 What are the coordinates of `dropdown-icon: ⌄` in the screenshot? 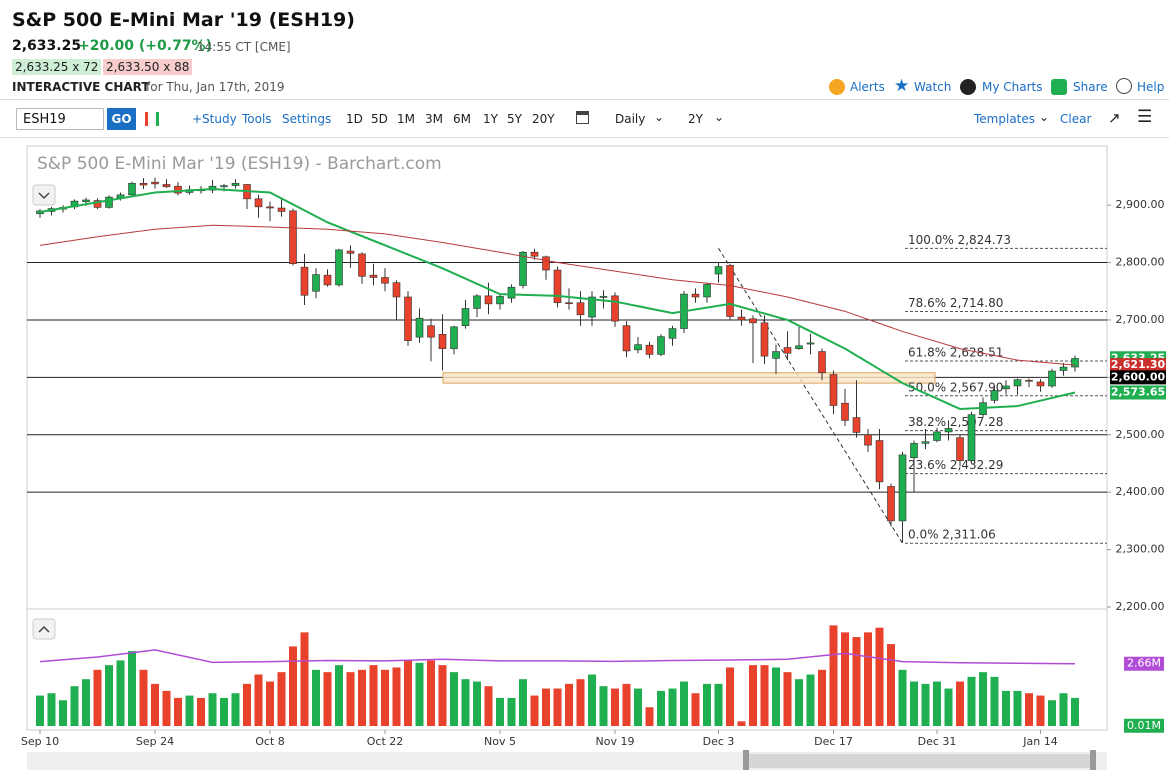 It's located at (1044, 117).